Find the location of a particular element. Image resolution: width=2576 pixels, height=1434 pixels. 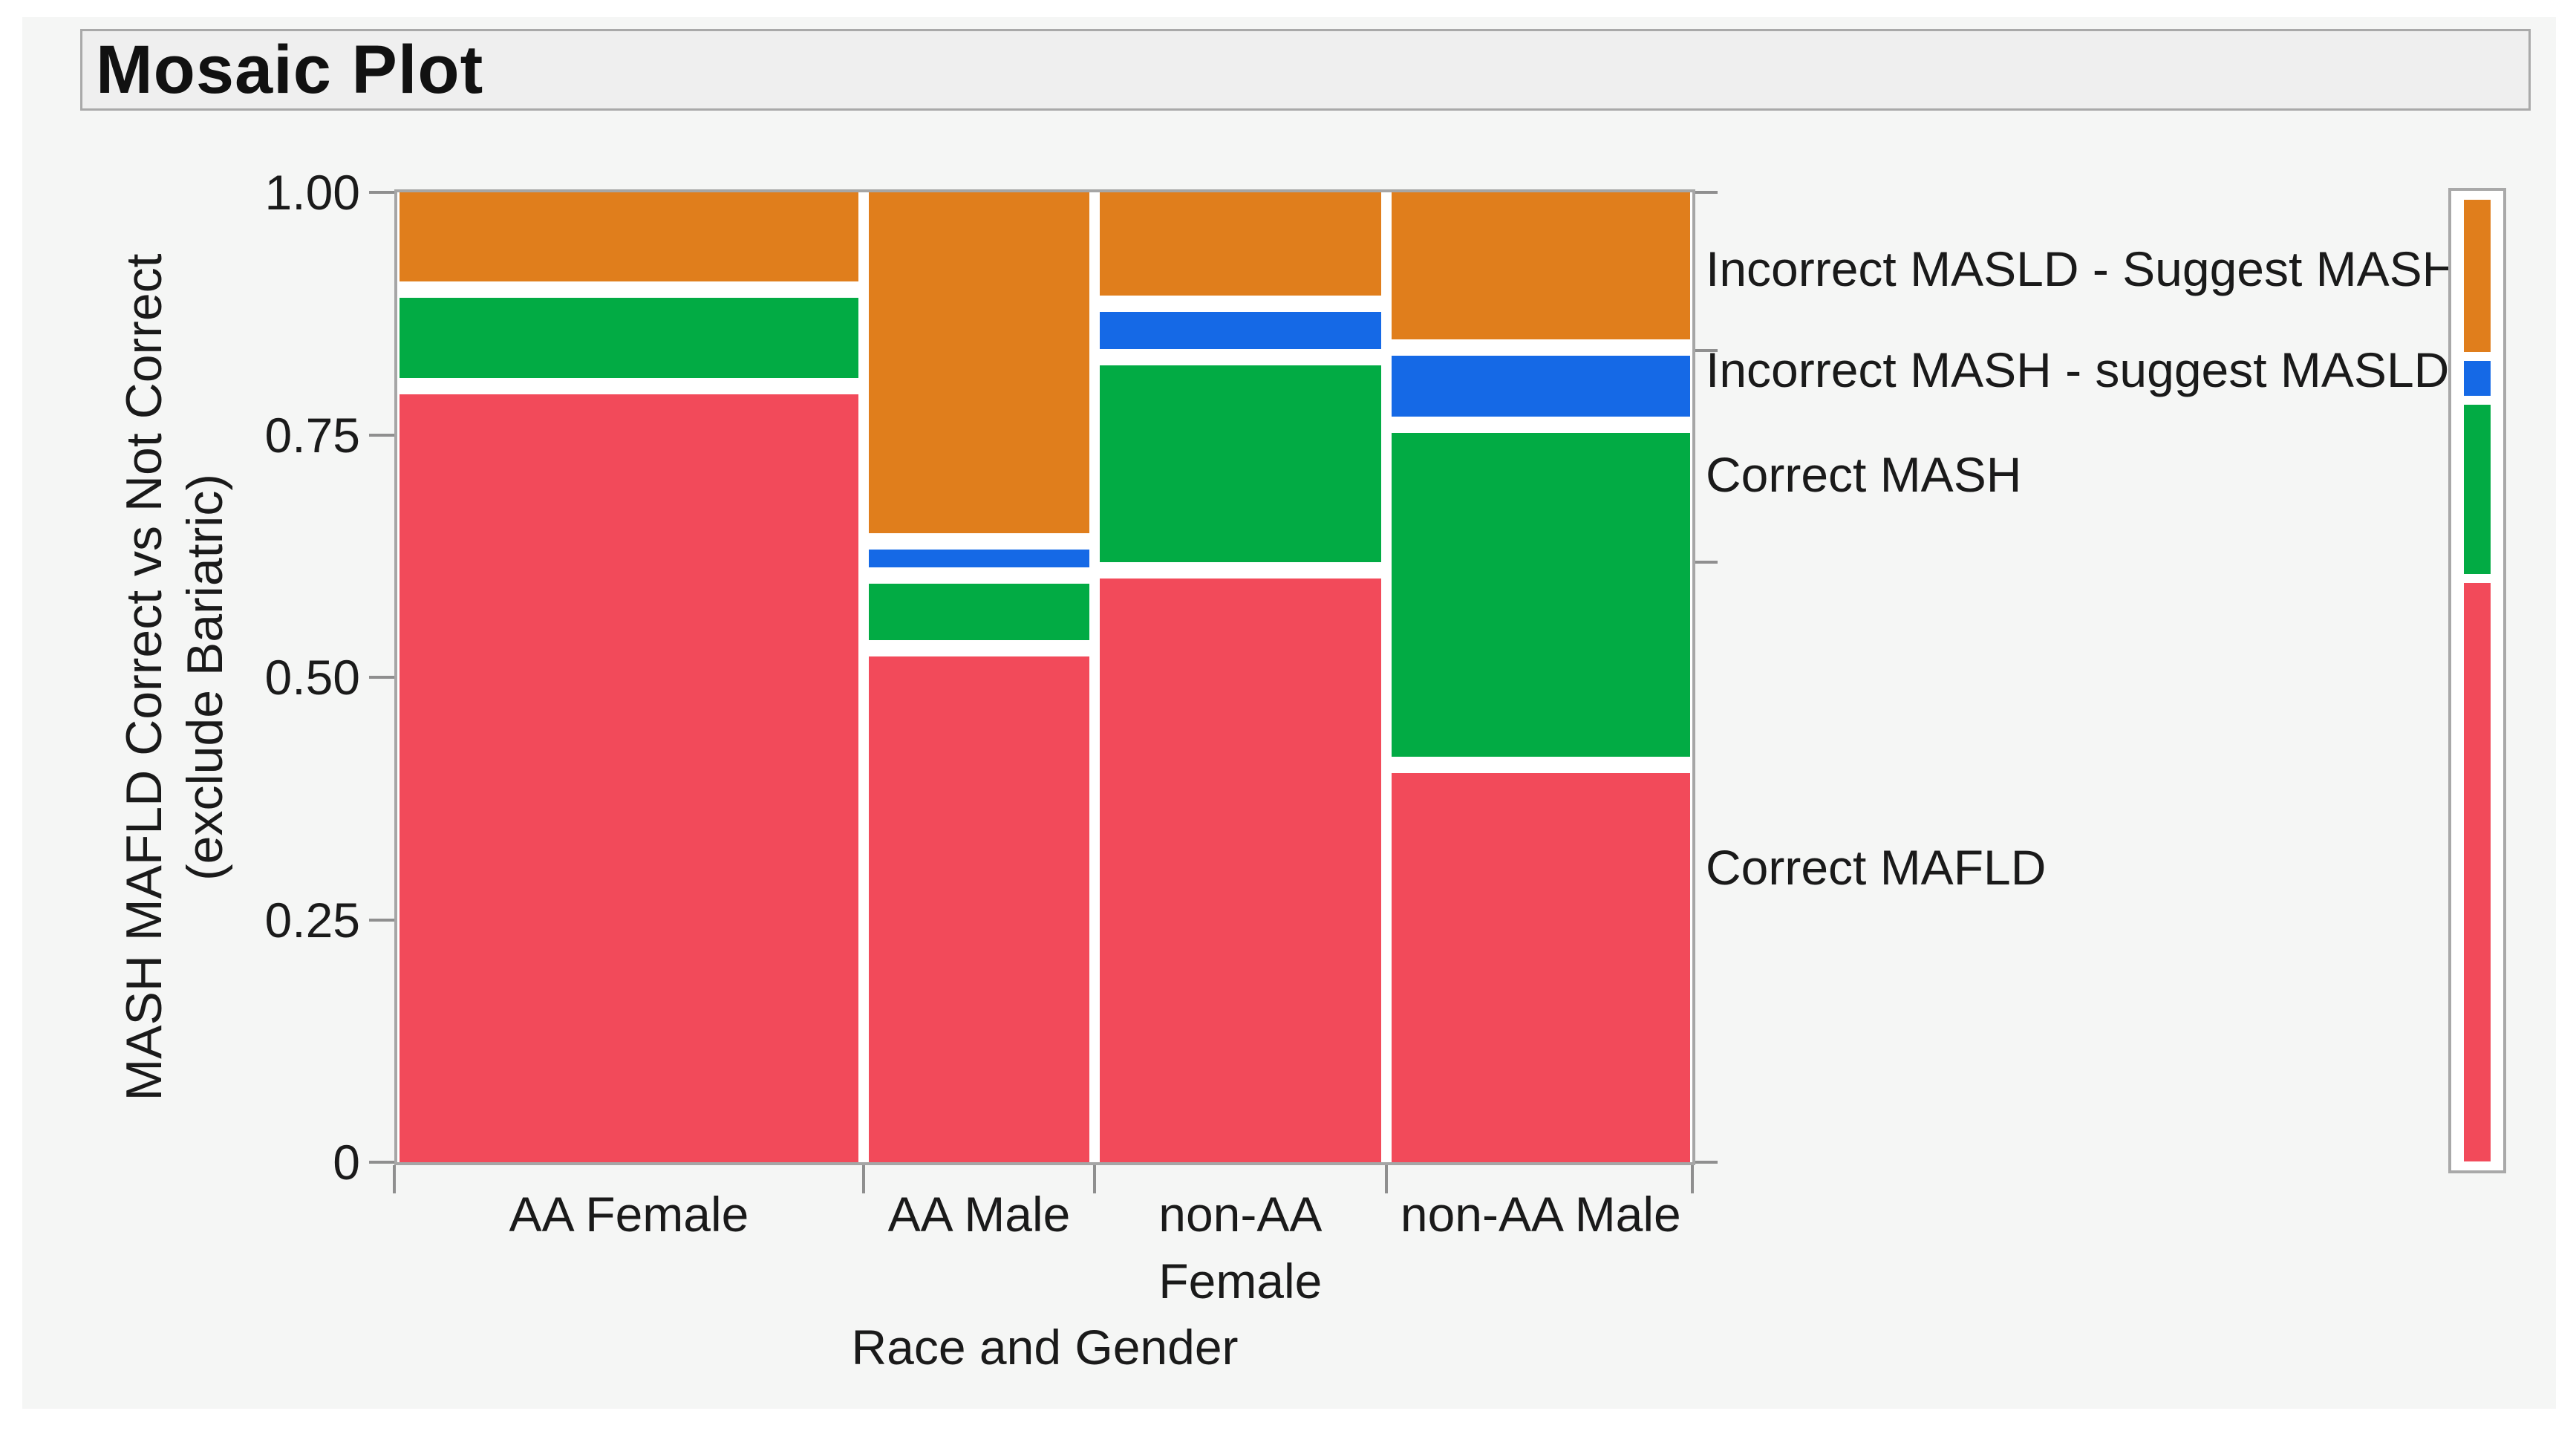

y-tick-label: 0.25 is located at coordinates (312, 920).